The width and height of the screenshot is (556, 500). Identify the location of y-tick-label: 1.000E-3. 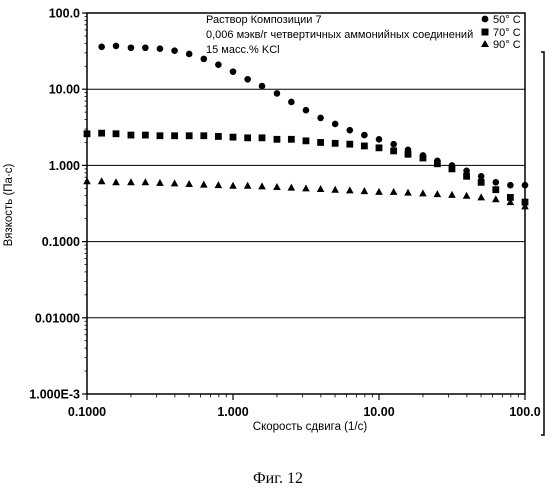
(54, 395).